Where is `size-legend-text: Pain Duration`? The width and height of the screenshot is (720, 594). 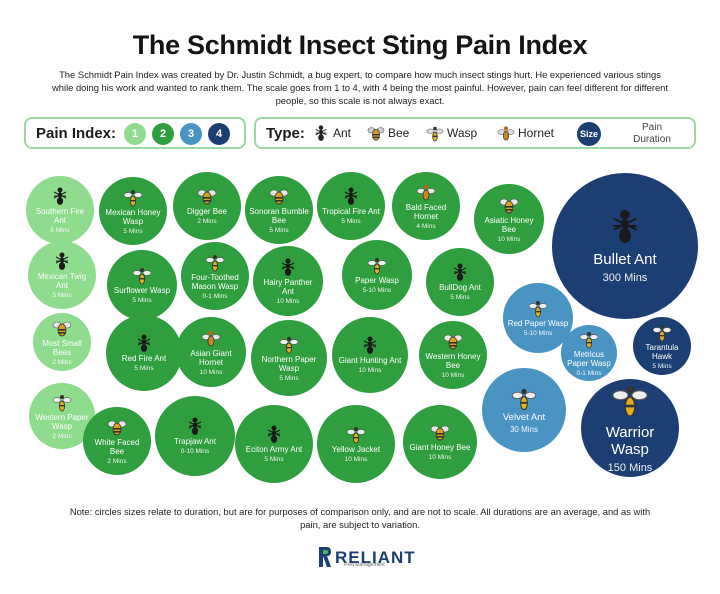
size-legend-text: Pain Duration is located at coordinates (652, 133).